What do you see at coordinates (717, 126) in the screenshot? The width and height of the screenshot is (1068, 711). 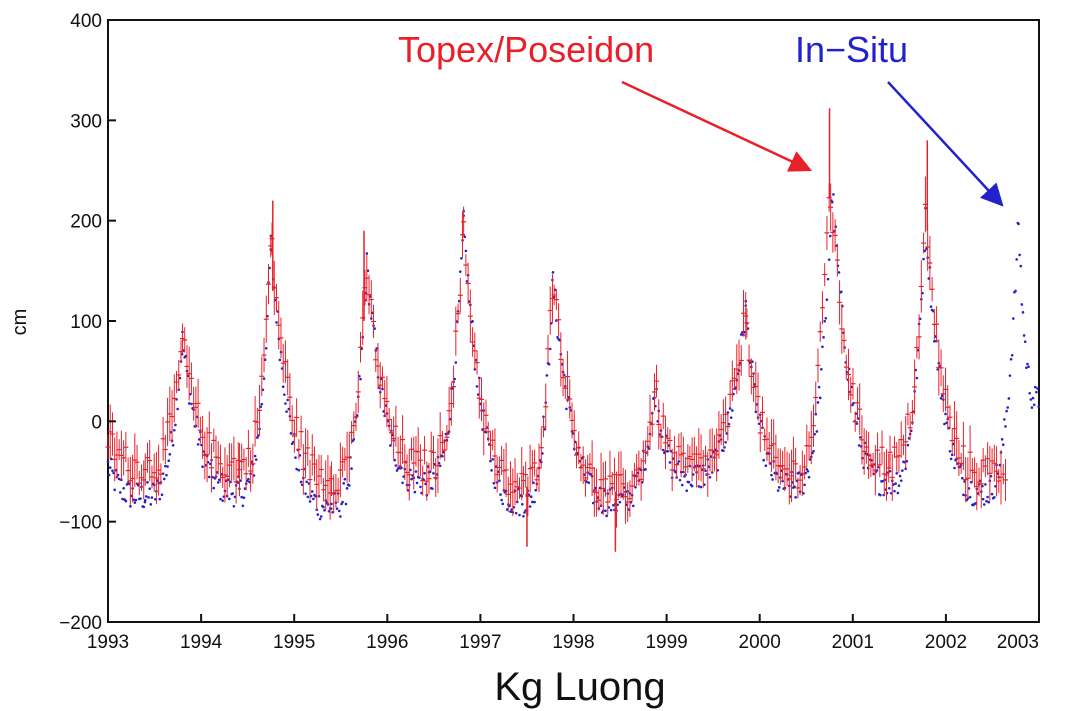 I see `topex-arrow` at bounding box center [717, 126].